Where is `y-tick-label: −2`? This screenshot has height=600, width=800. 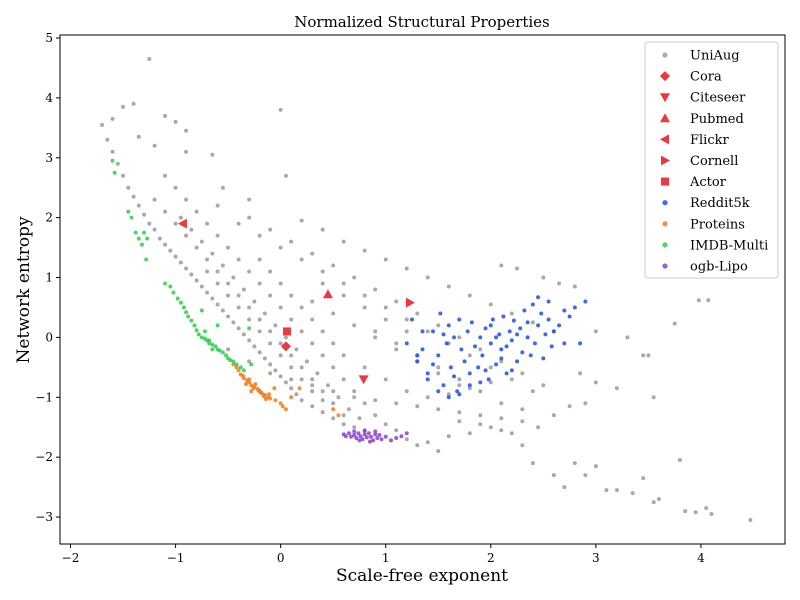
y-tick-label: −2 is located at coordinates (44, 457).